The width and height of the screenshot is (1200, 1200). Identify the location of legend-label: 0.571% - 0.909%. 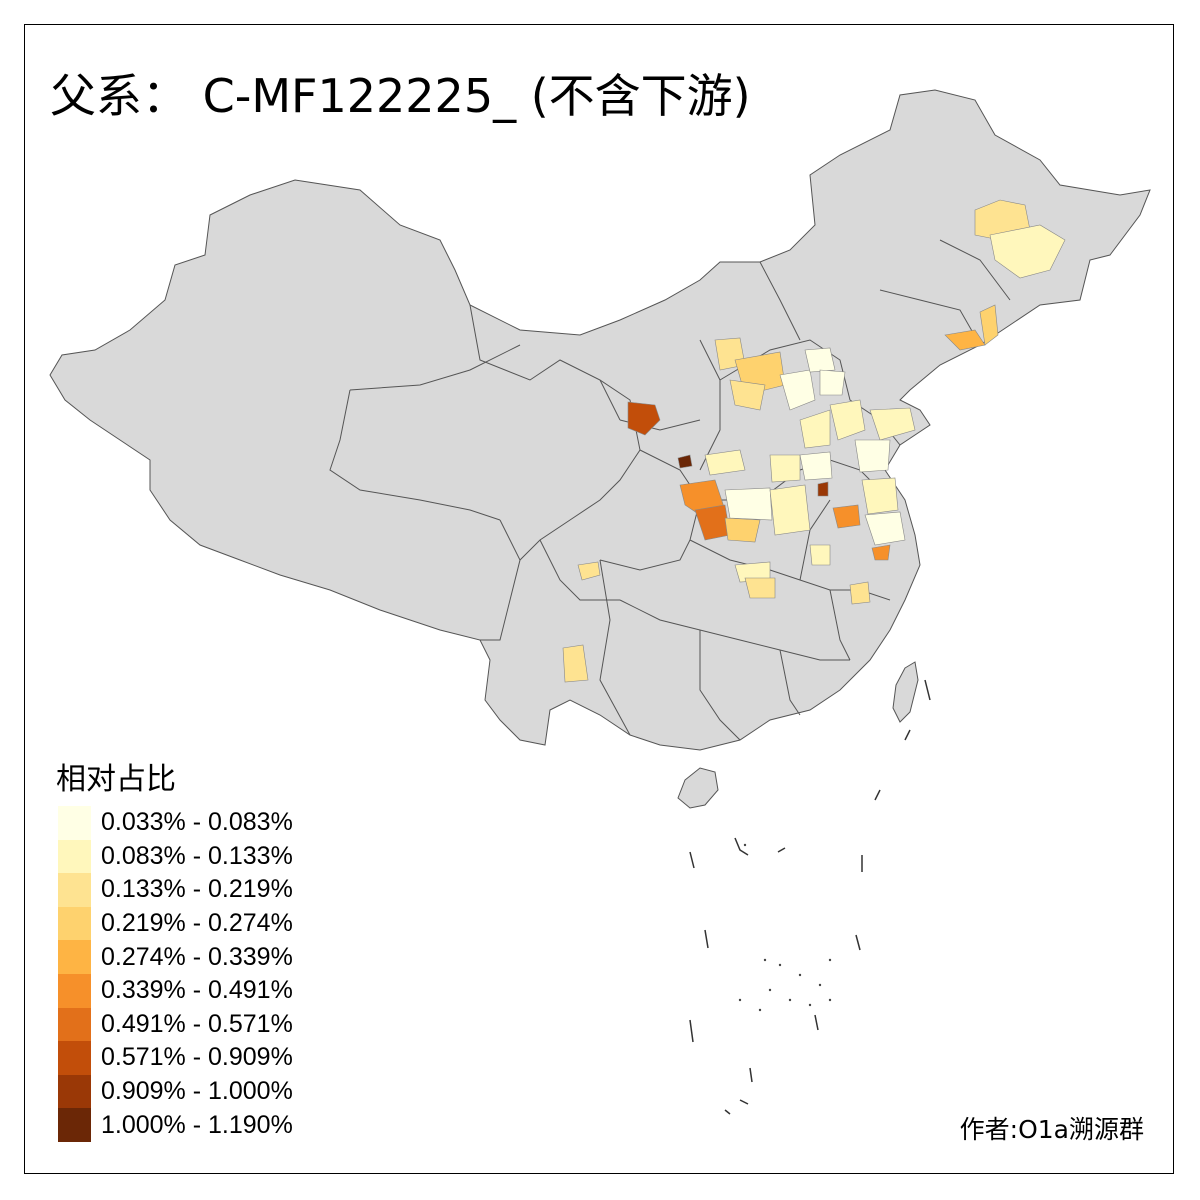
(197, 1057).